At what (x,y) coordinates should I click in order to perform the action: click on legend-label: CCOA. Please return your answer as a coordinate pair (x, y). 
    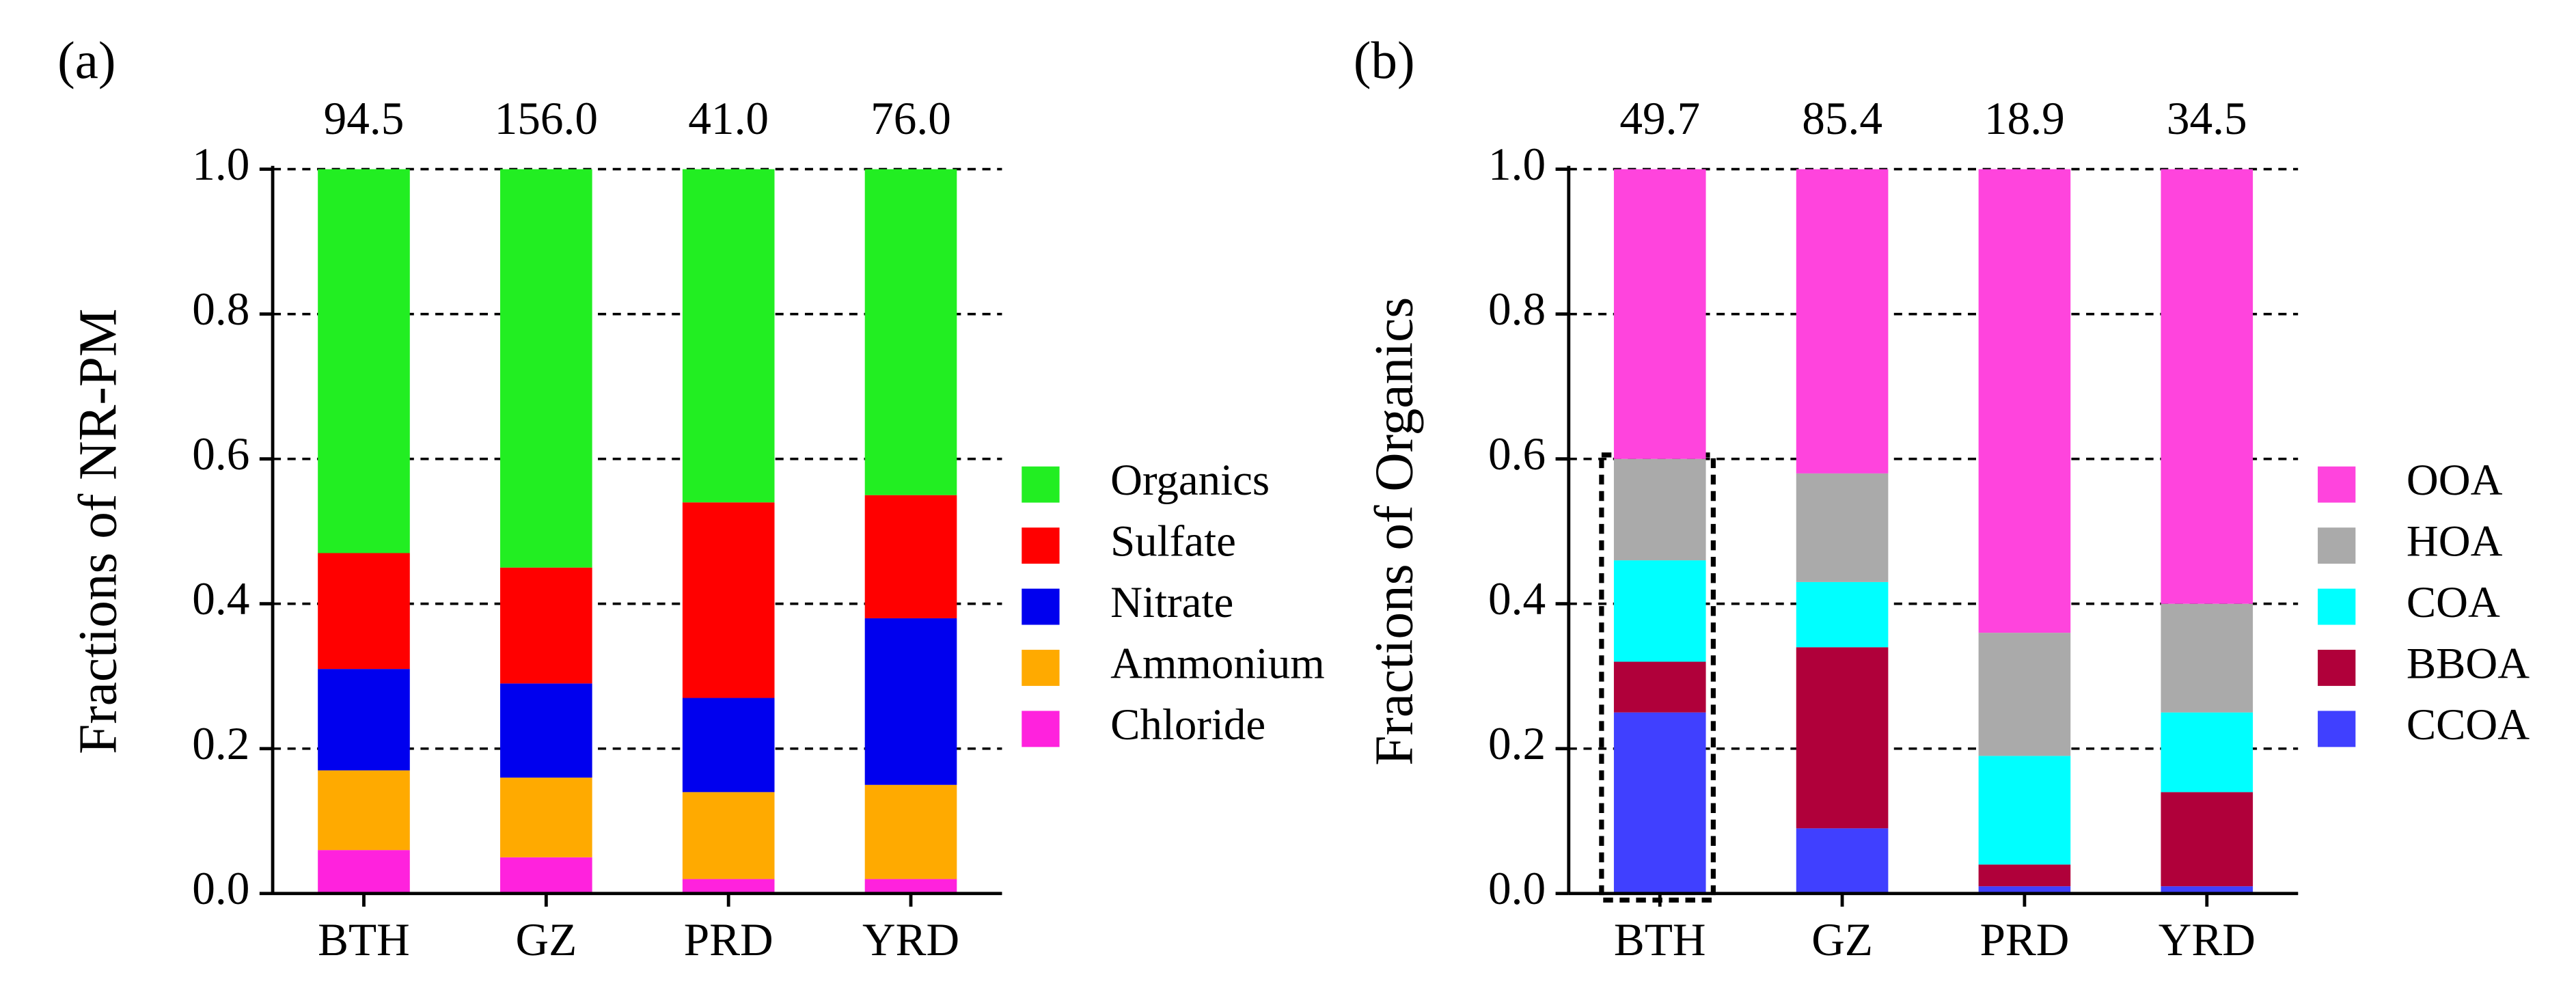
    Looking at the image, I should click on (2468, 725).